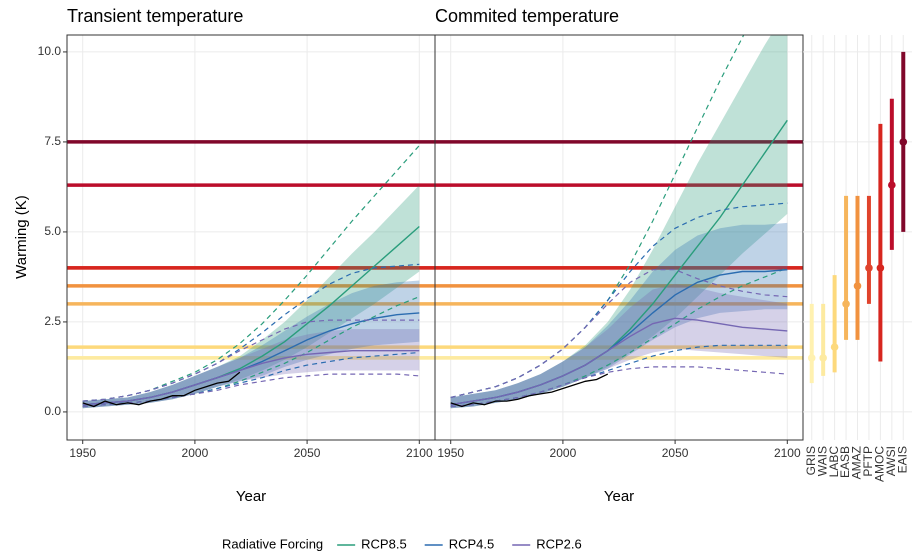 The height and width of the screenshot is (555, 912). What do you see at coordinates (384, 543) in the screenshot?
I see `legend-label: RCP8.5` at bounding box center [384, 543].